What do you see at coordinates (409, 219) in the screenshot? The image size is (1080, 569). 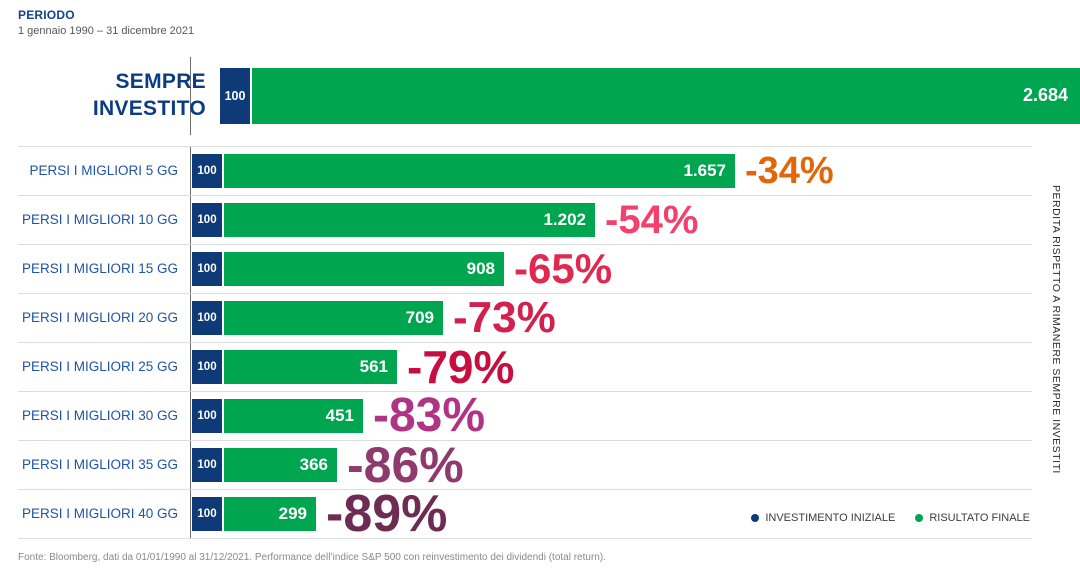 I see `final-result-bar: 1.202` at bounding box center [409, 219].